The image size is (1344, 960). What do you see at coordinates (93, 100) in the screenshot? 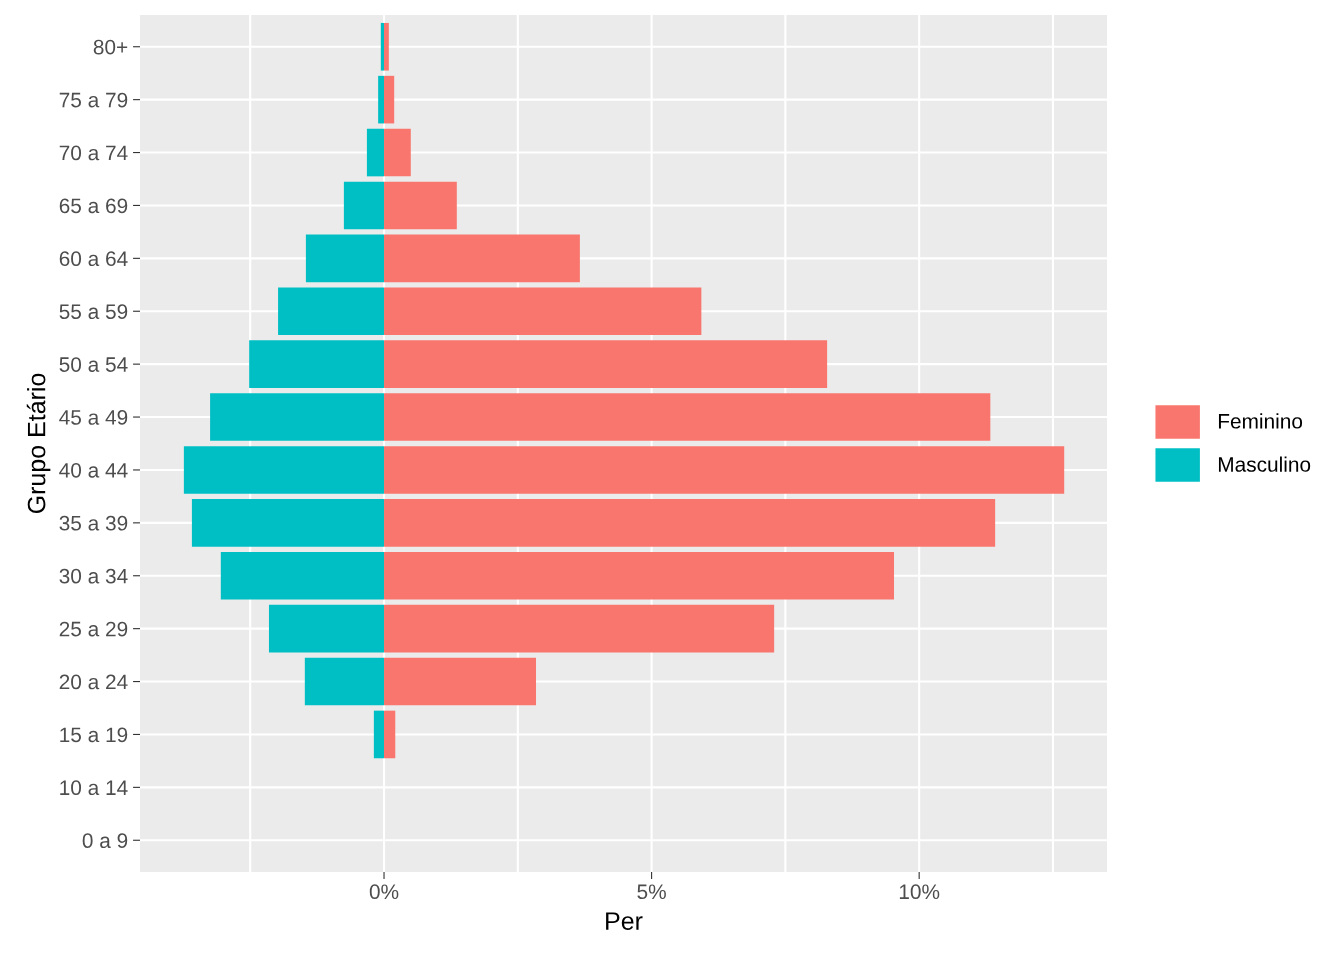
I see `y-tick-label: 75 a 79` at bounding box center [93, 100].